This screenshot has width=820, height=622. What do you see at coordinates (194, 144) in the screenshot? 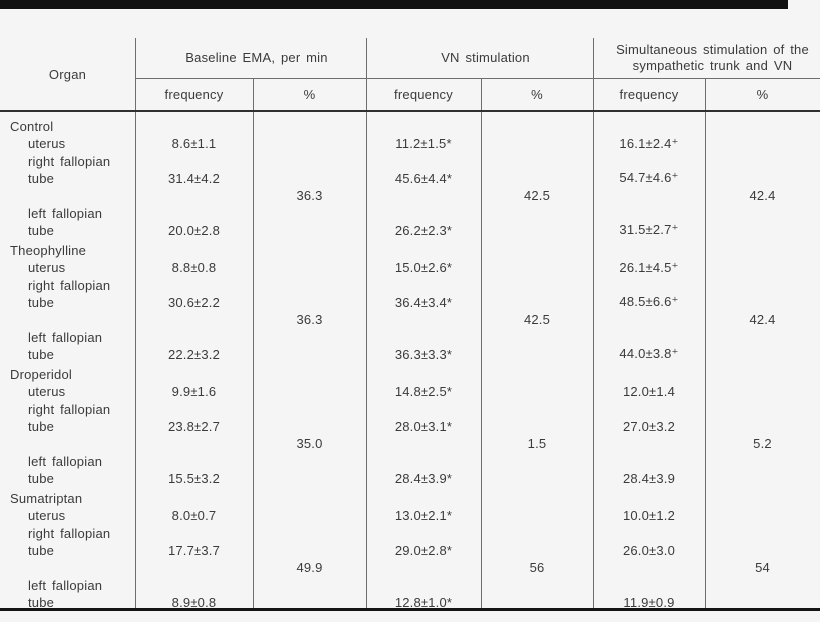
I see `value-baseline-uterus: 8.6±1.1` at bounding box center [194, 144].